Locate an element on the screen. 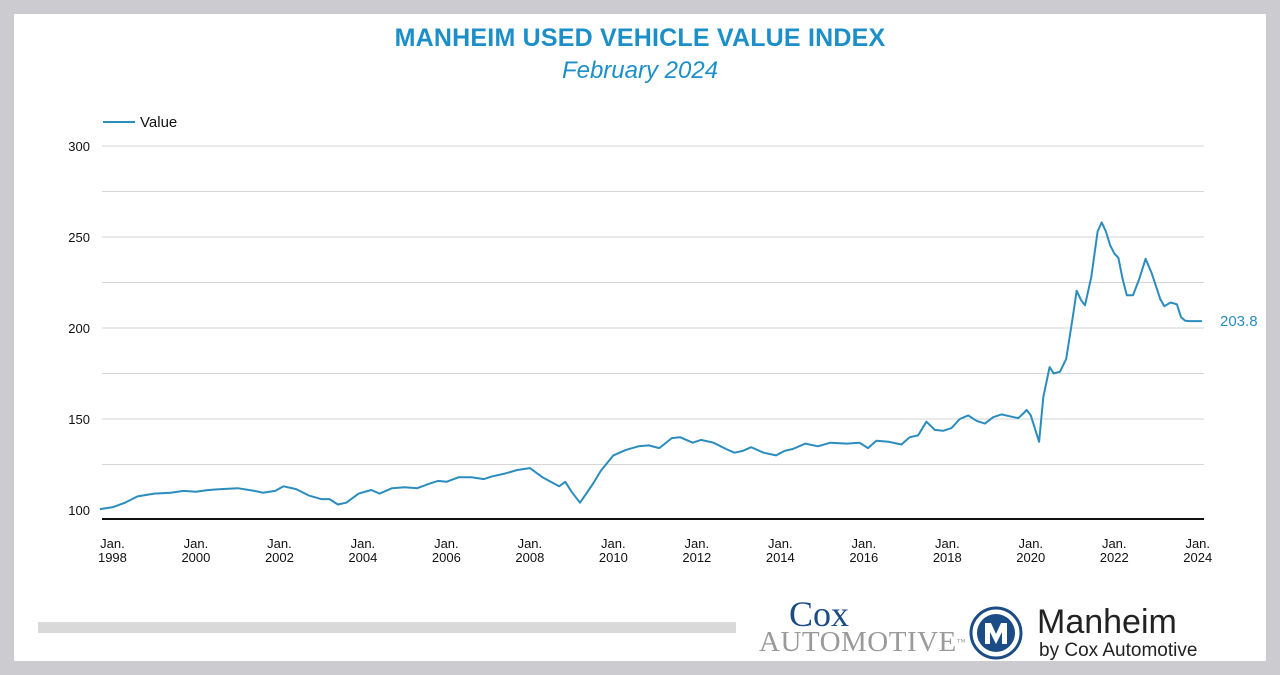 Image resolution: width=1280 pixels, height=675 pixels. x-tick-label: Jan. 2024 is located at coordinates (1197, 550).